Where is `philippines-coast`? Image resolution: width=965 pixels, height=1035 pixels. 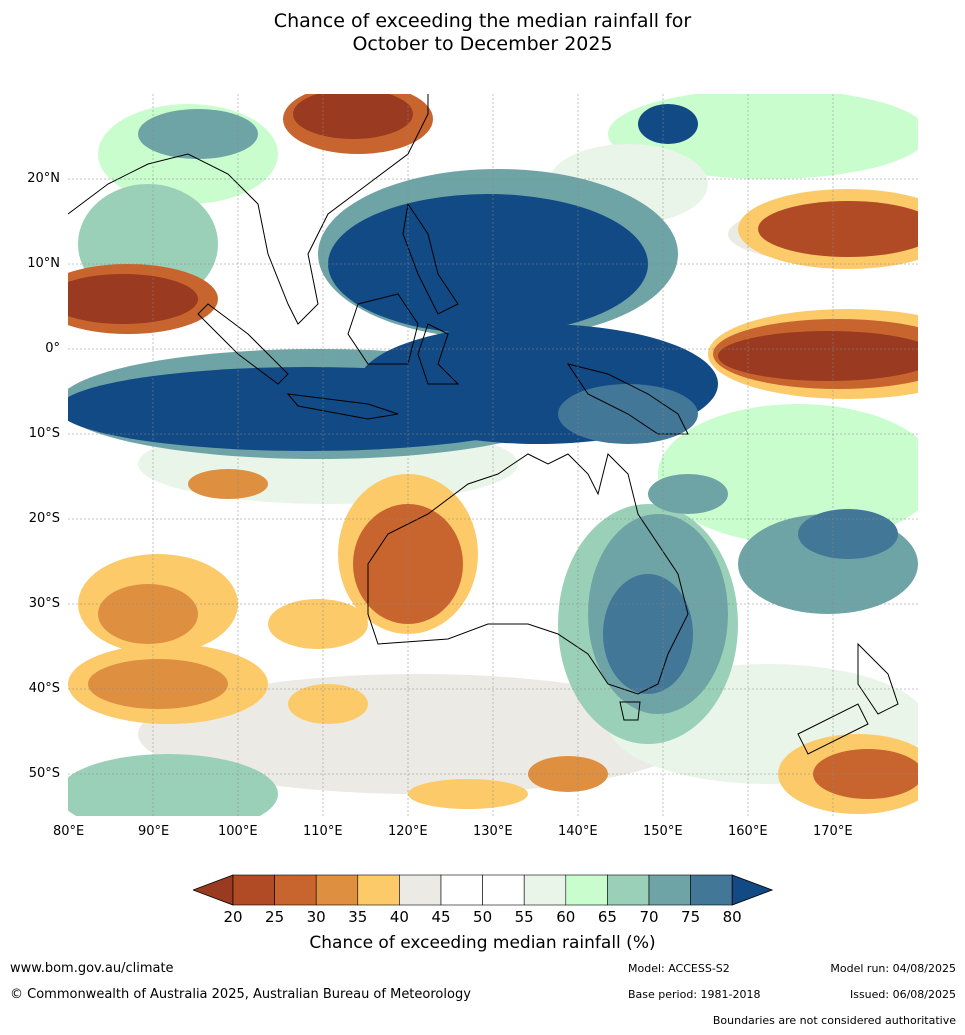 philippines-coast is located at coordinates (430, 258).